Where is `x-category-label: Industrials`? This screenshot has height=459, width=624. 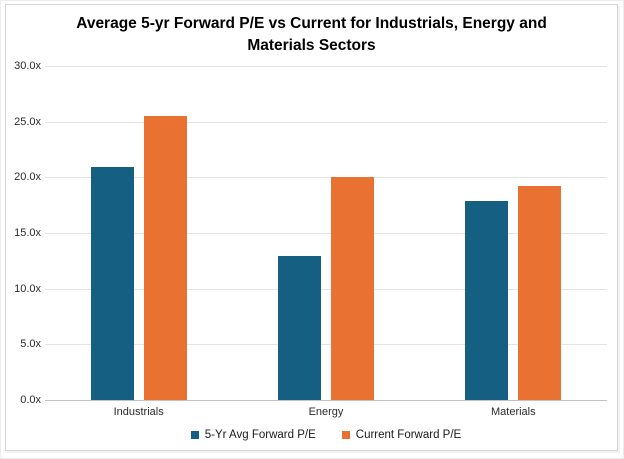 x-category-label: Industrials is located at coordinates (138, 412).